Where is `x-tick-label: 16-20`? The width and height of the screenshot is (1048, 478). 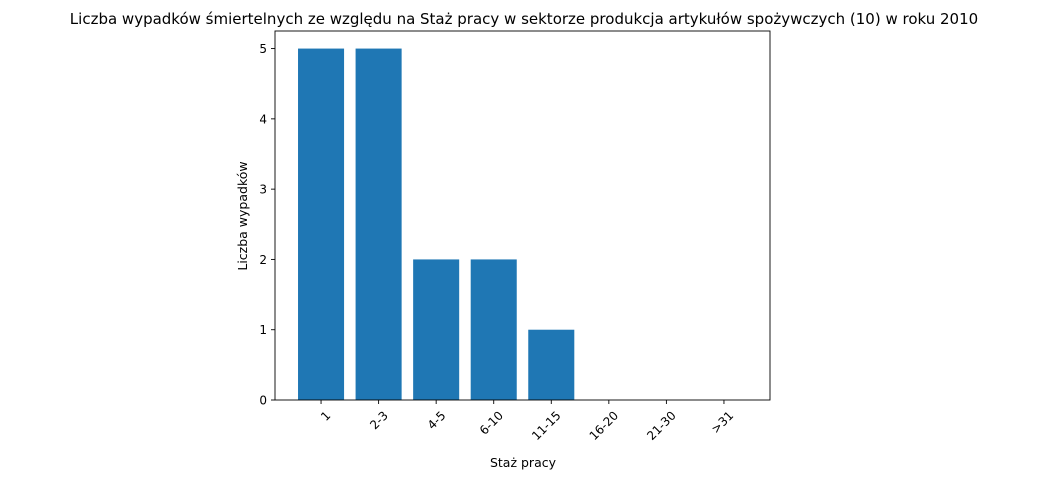
x-tick-label: 16-20 is located at coordinates (604, 425).